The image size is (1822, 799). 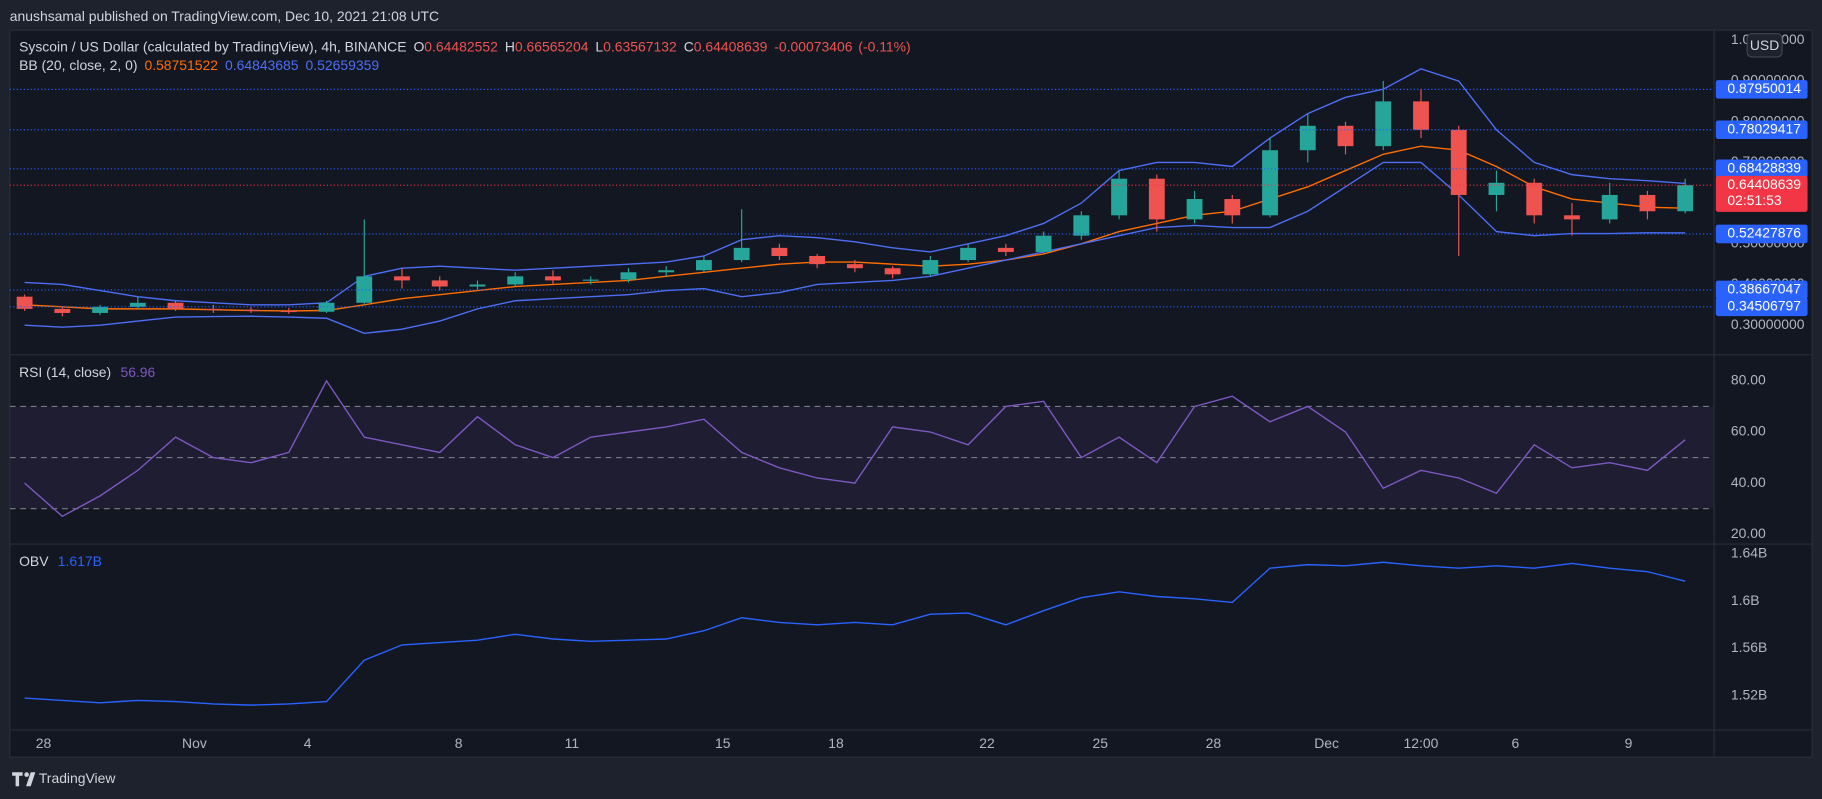 What do you see at coordinates (723, 743) in the screenshot?
I see `x-tick-label: 15` at bounding box center [723, 743].